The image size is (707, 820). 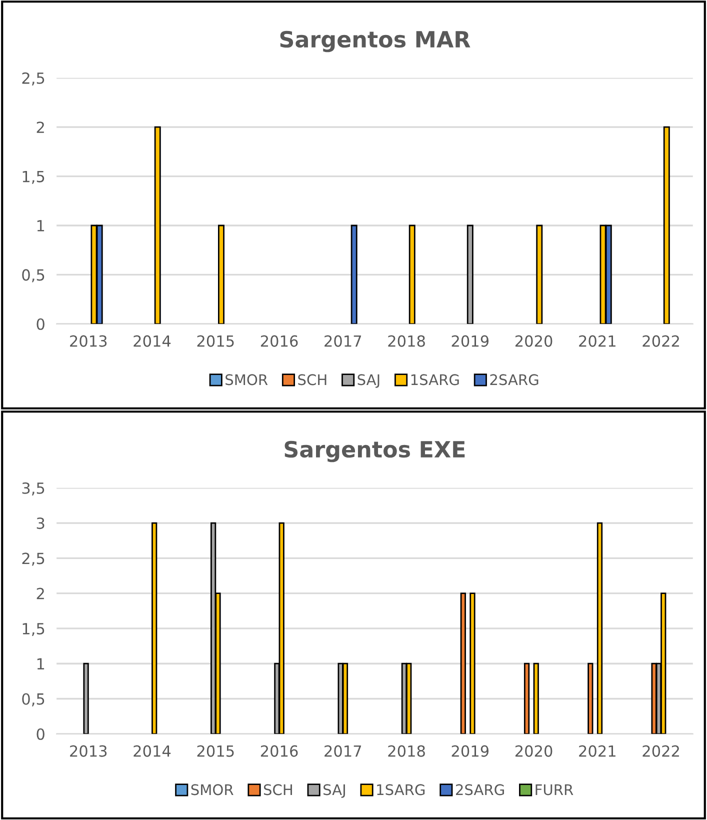 What do you see at coordinates (375, 41) in the screenshot?
I see `chart-title: Sargentos MAR` at bounding box center [375, 41].